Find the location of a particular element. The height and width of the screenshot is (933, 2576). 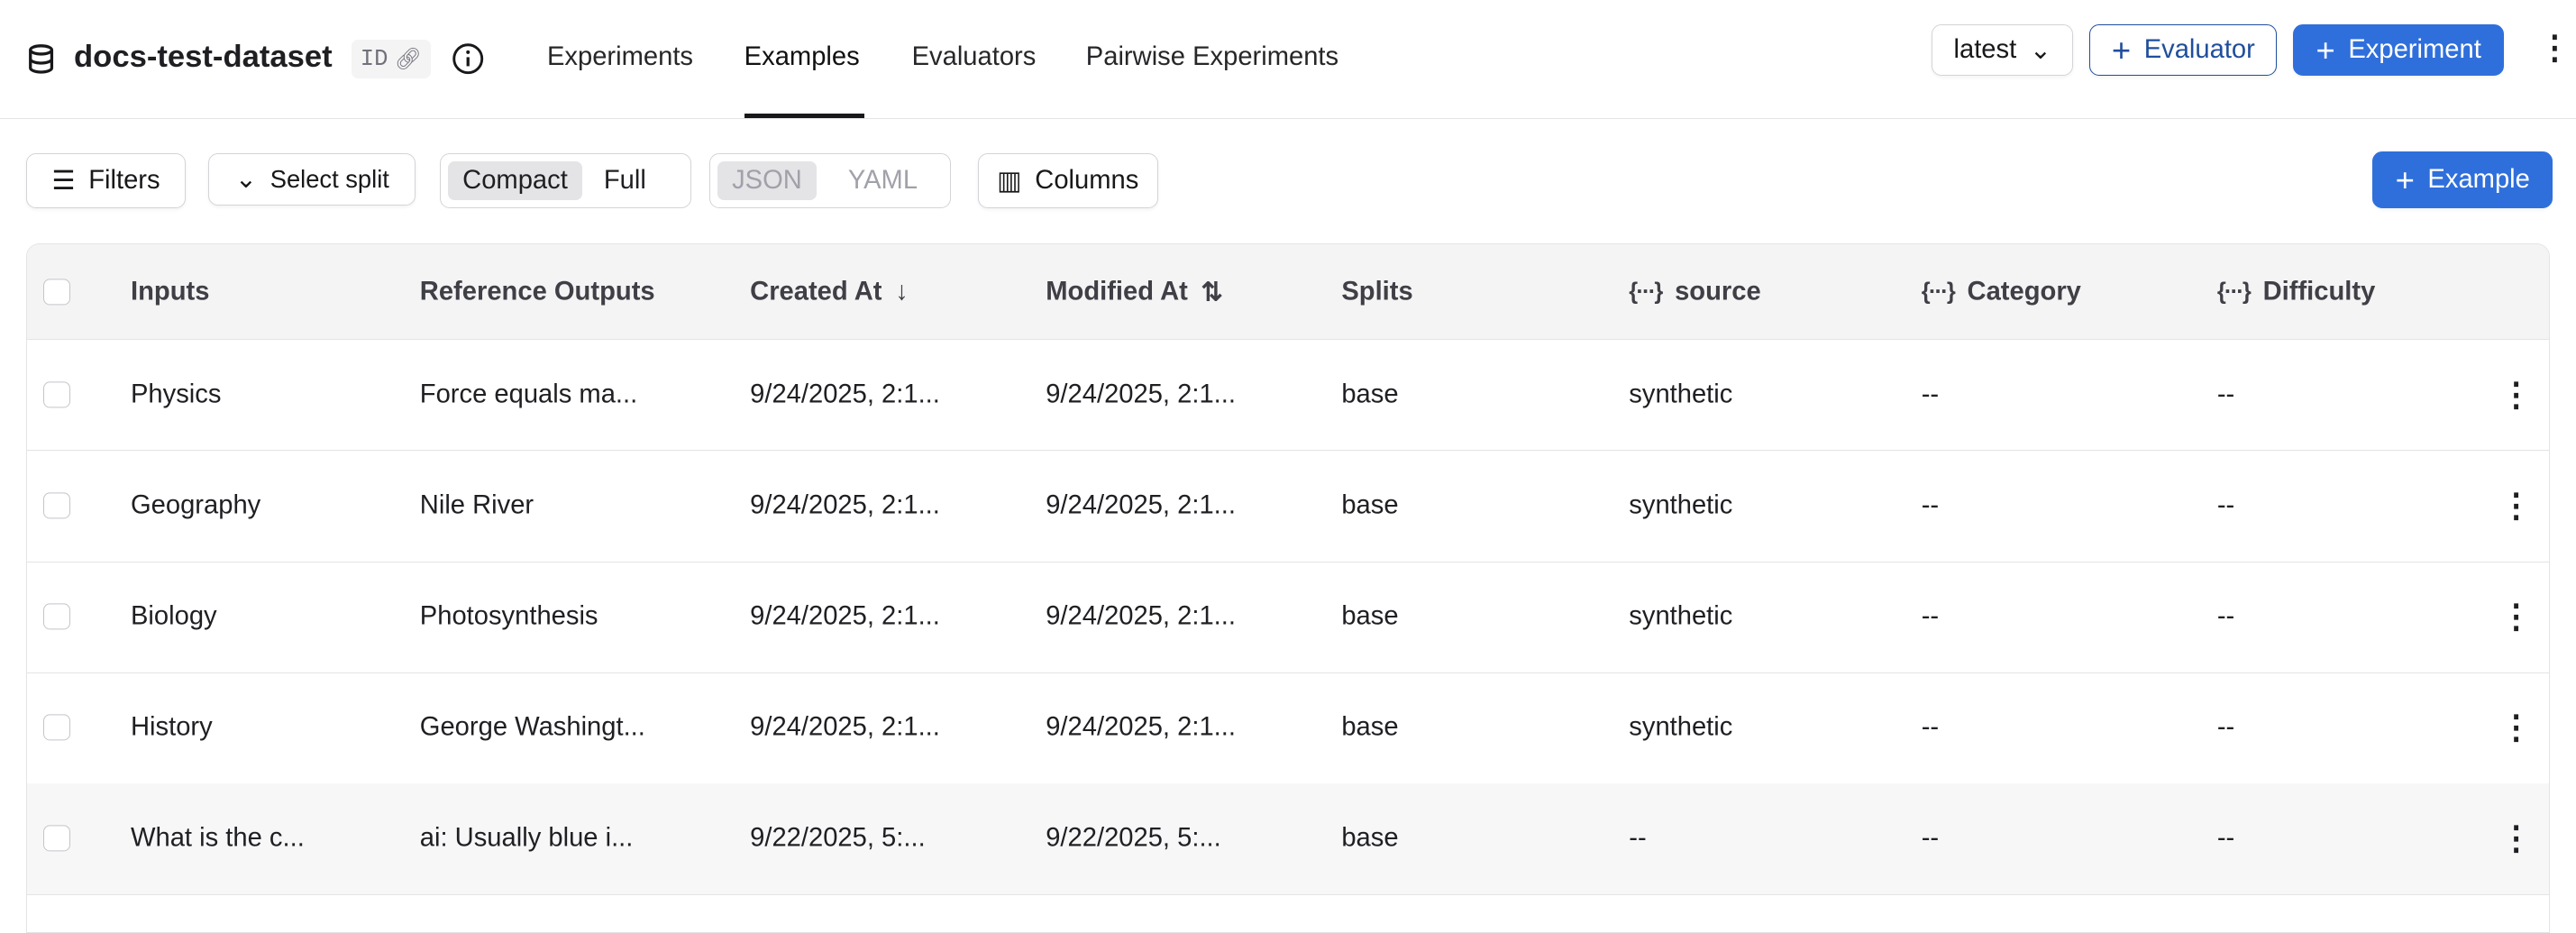

tab-pairwise-experiments: Pairwise Experiments is located at coordinates (1212, 57).